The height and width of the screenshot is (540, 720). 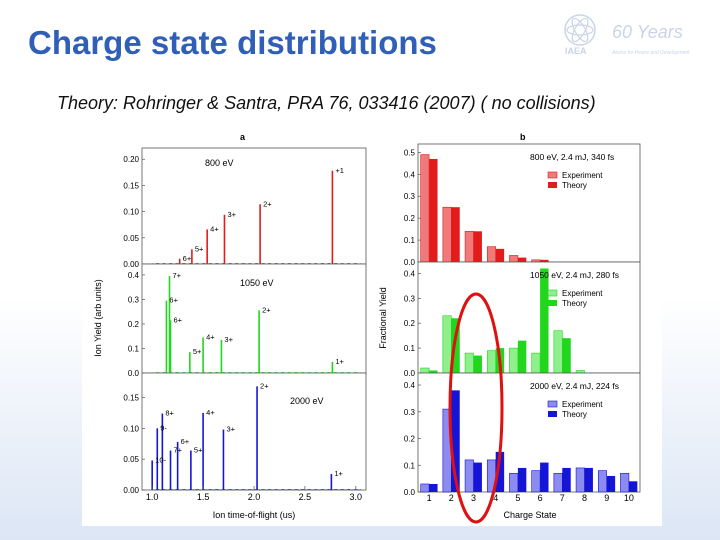 I want to click on y-tick-label: 0.00, so click(x=131, y=264).